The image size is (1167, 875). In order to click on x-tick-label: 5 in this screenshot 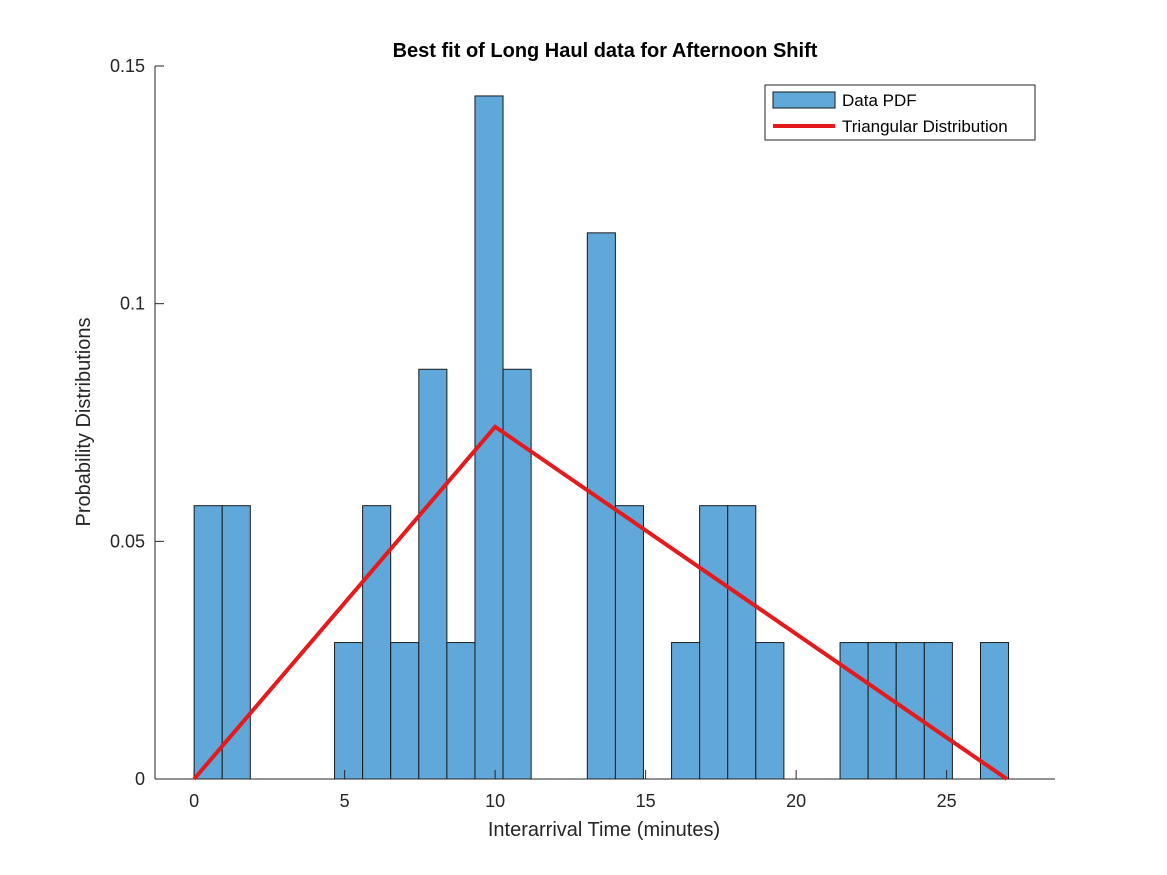, I will do `click(345, 801)`.